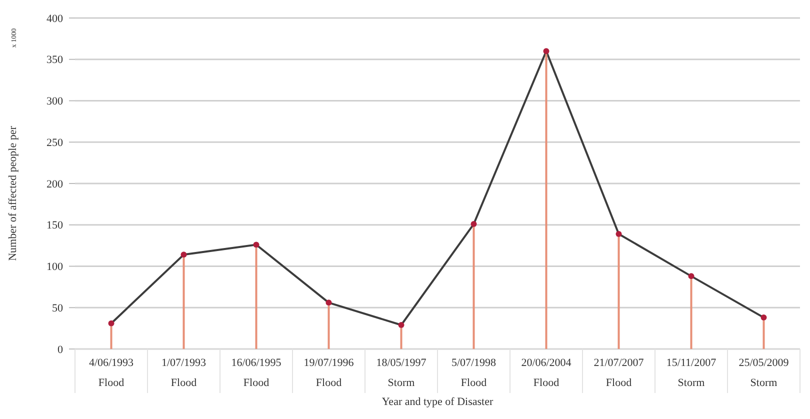 Image resolution: width=810 pixels, height=419 pixels. Describe the element at coordinates (691, 373) in the screenshot. I see `x-tick-label: 15/11/2007 Storm` at that location.